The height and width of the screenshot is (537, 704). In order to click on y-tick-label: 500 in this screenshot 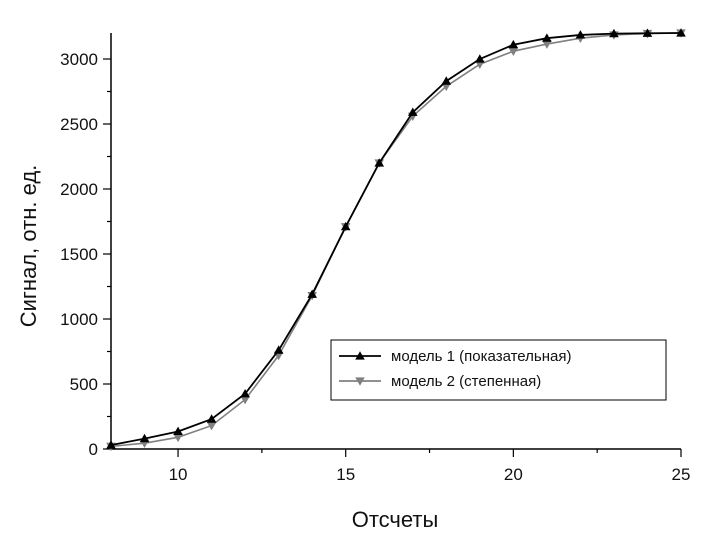, I will do `click(84, 384)`.